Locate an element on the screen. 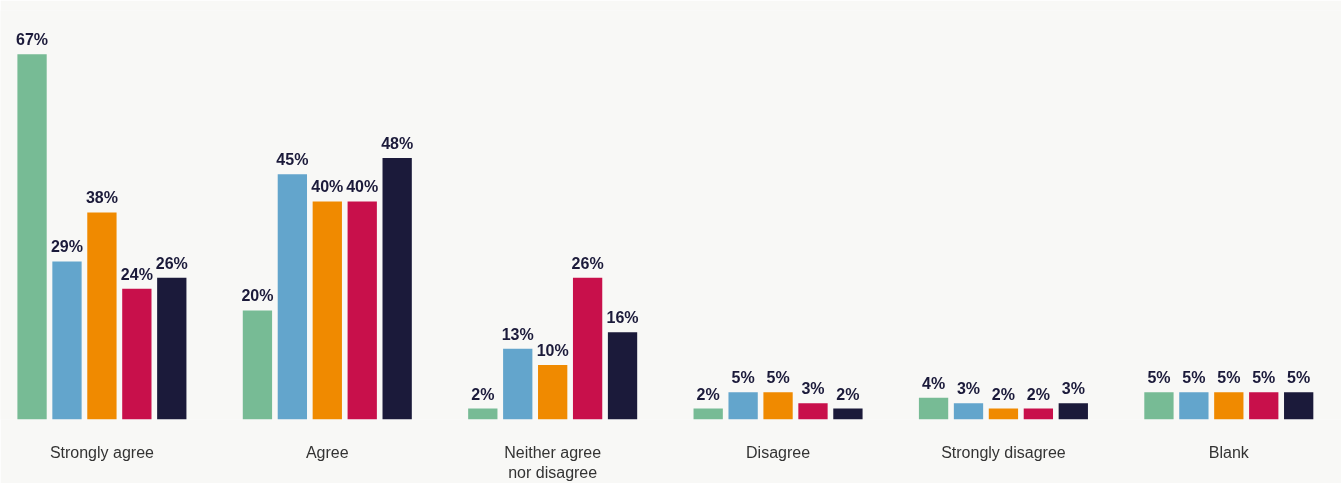 This screenshot has height=483, width=1341. data-label: 24% is located at coordinates (136, 274).